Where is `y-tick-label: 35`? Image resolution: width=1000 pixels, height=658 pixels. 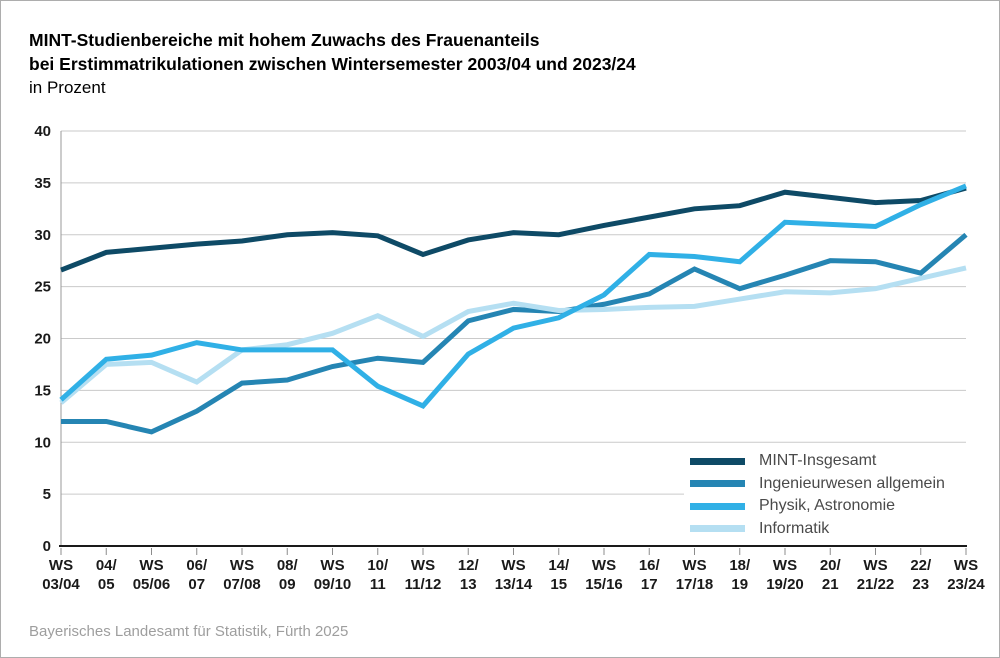
y-tick-label: 35 is located at coordinates (42, 183).